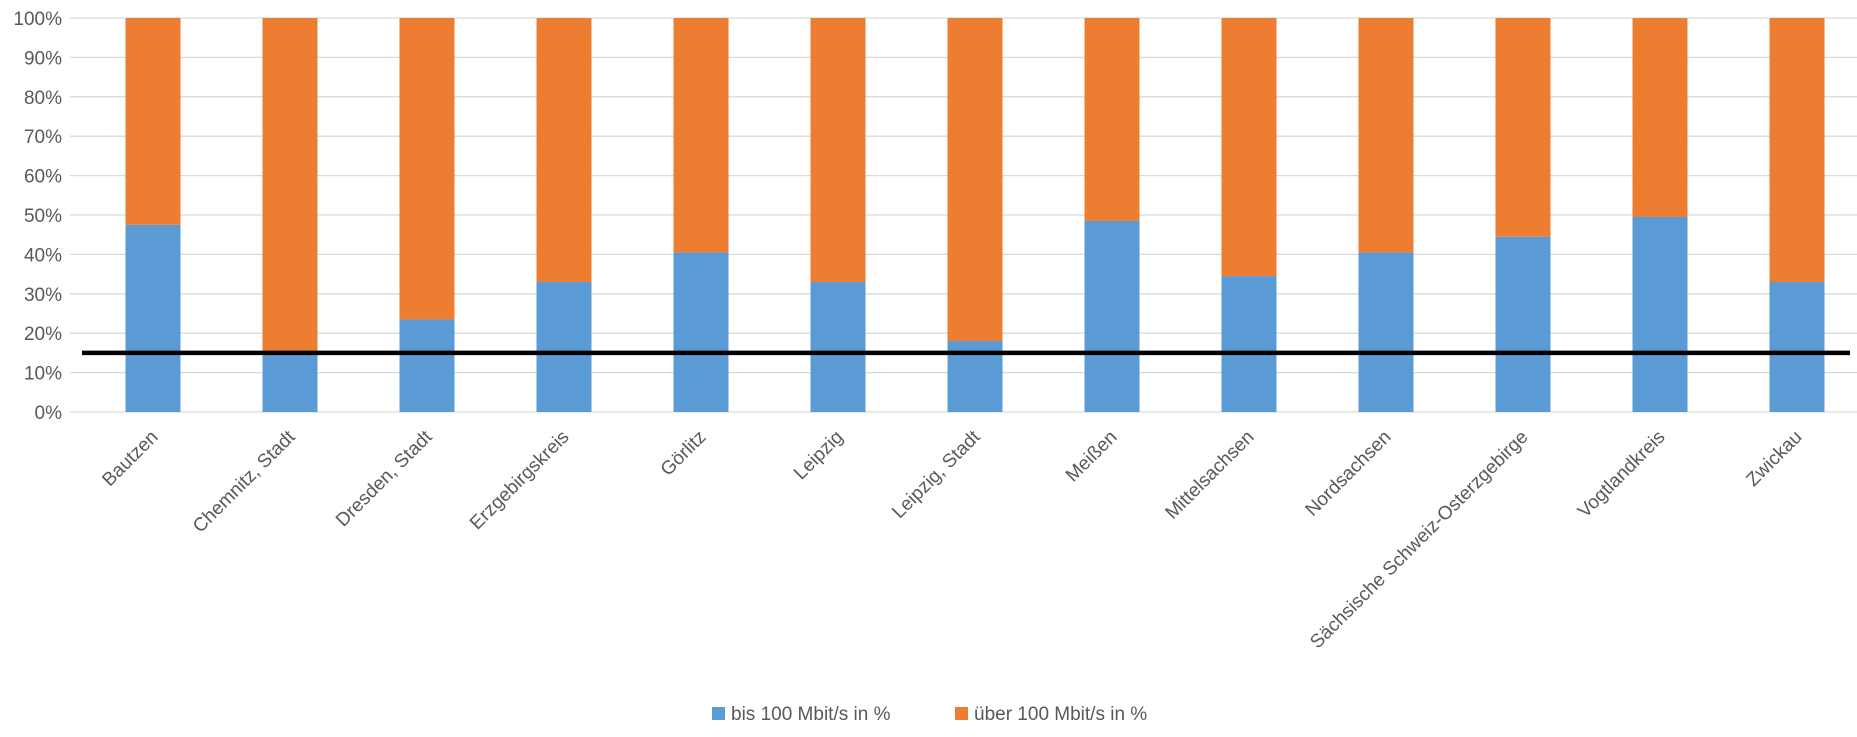 The image size is (1857, 737). Describe the element at coordinates (43, 334) in the screenshot. I see `y-tick-label: 20%` at that location.